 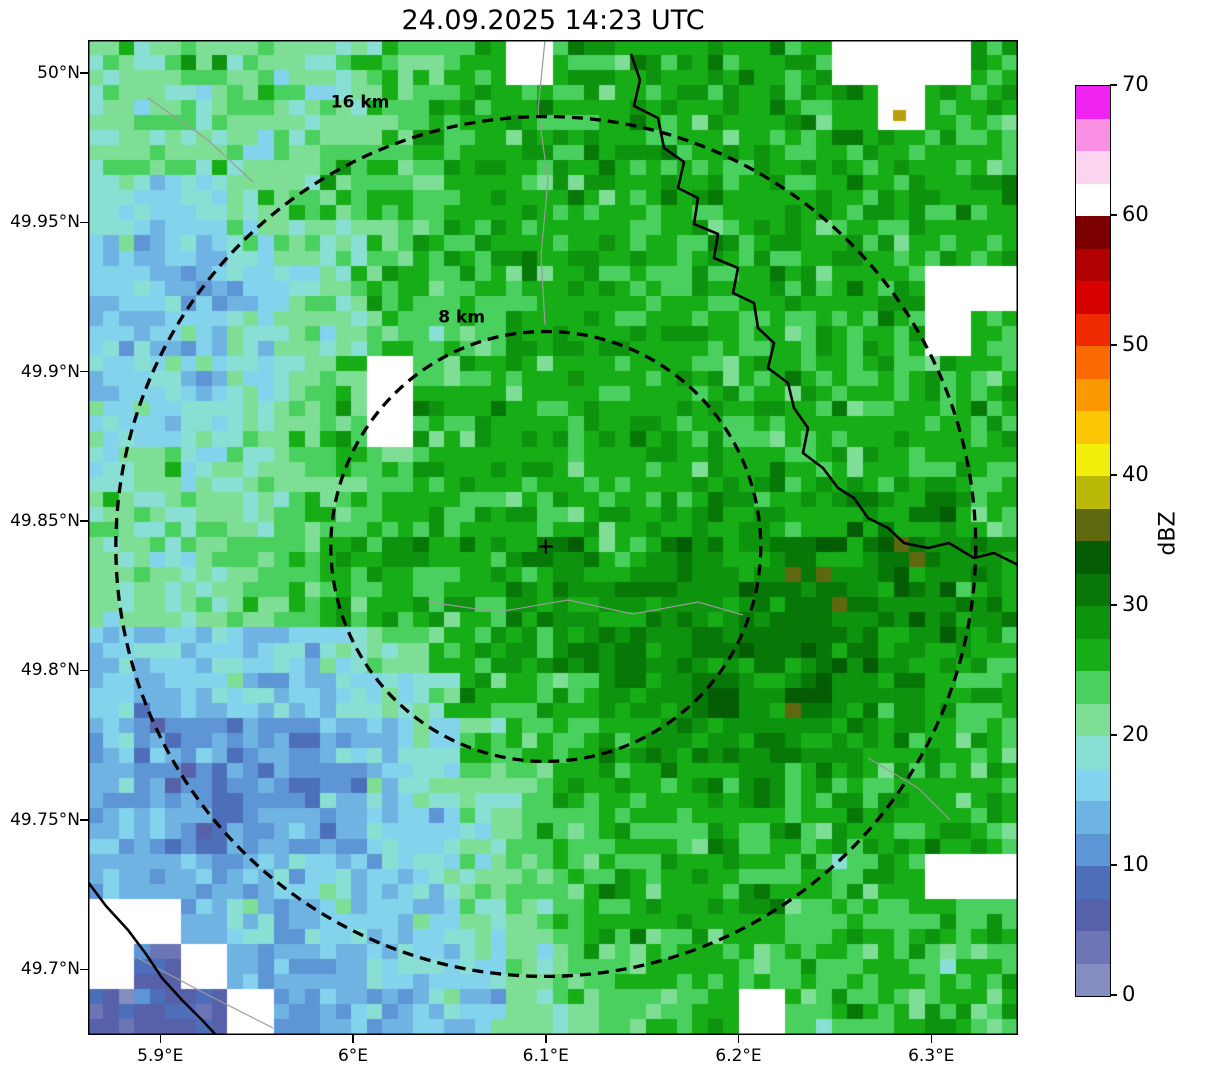 What do you see at coordinates (1135, 84) in the screenshot?
I see `colorbar-tick-label: 70` at bounding box center [1135, 84].